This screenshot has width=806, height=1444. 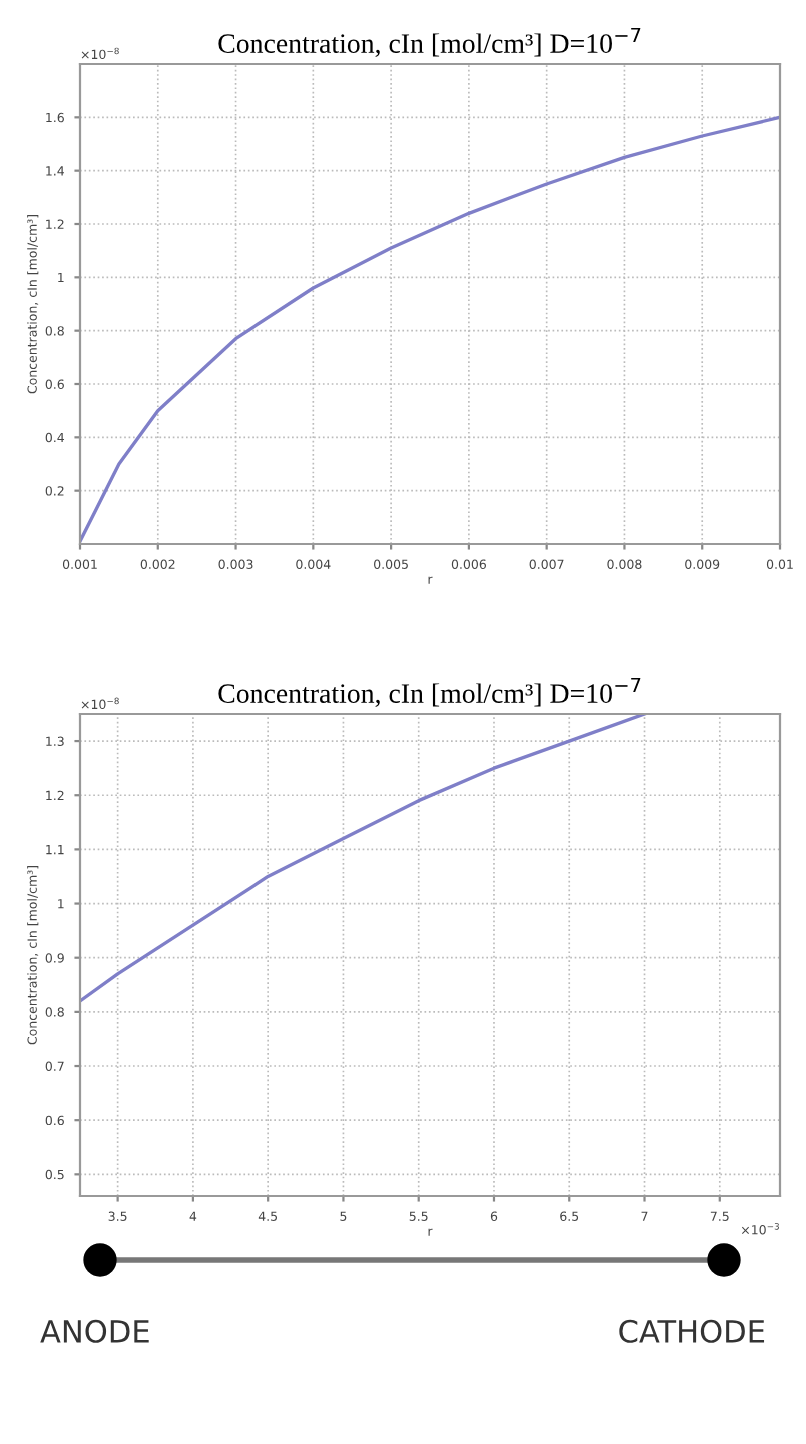 What do you see at coordinates (692, 1331) in the screenshot?
I see `text: CATHODE` at bounding box center [692, 1331].